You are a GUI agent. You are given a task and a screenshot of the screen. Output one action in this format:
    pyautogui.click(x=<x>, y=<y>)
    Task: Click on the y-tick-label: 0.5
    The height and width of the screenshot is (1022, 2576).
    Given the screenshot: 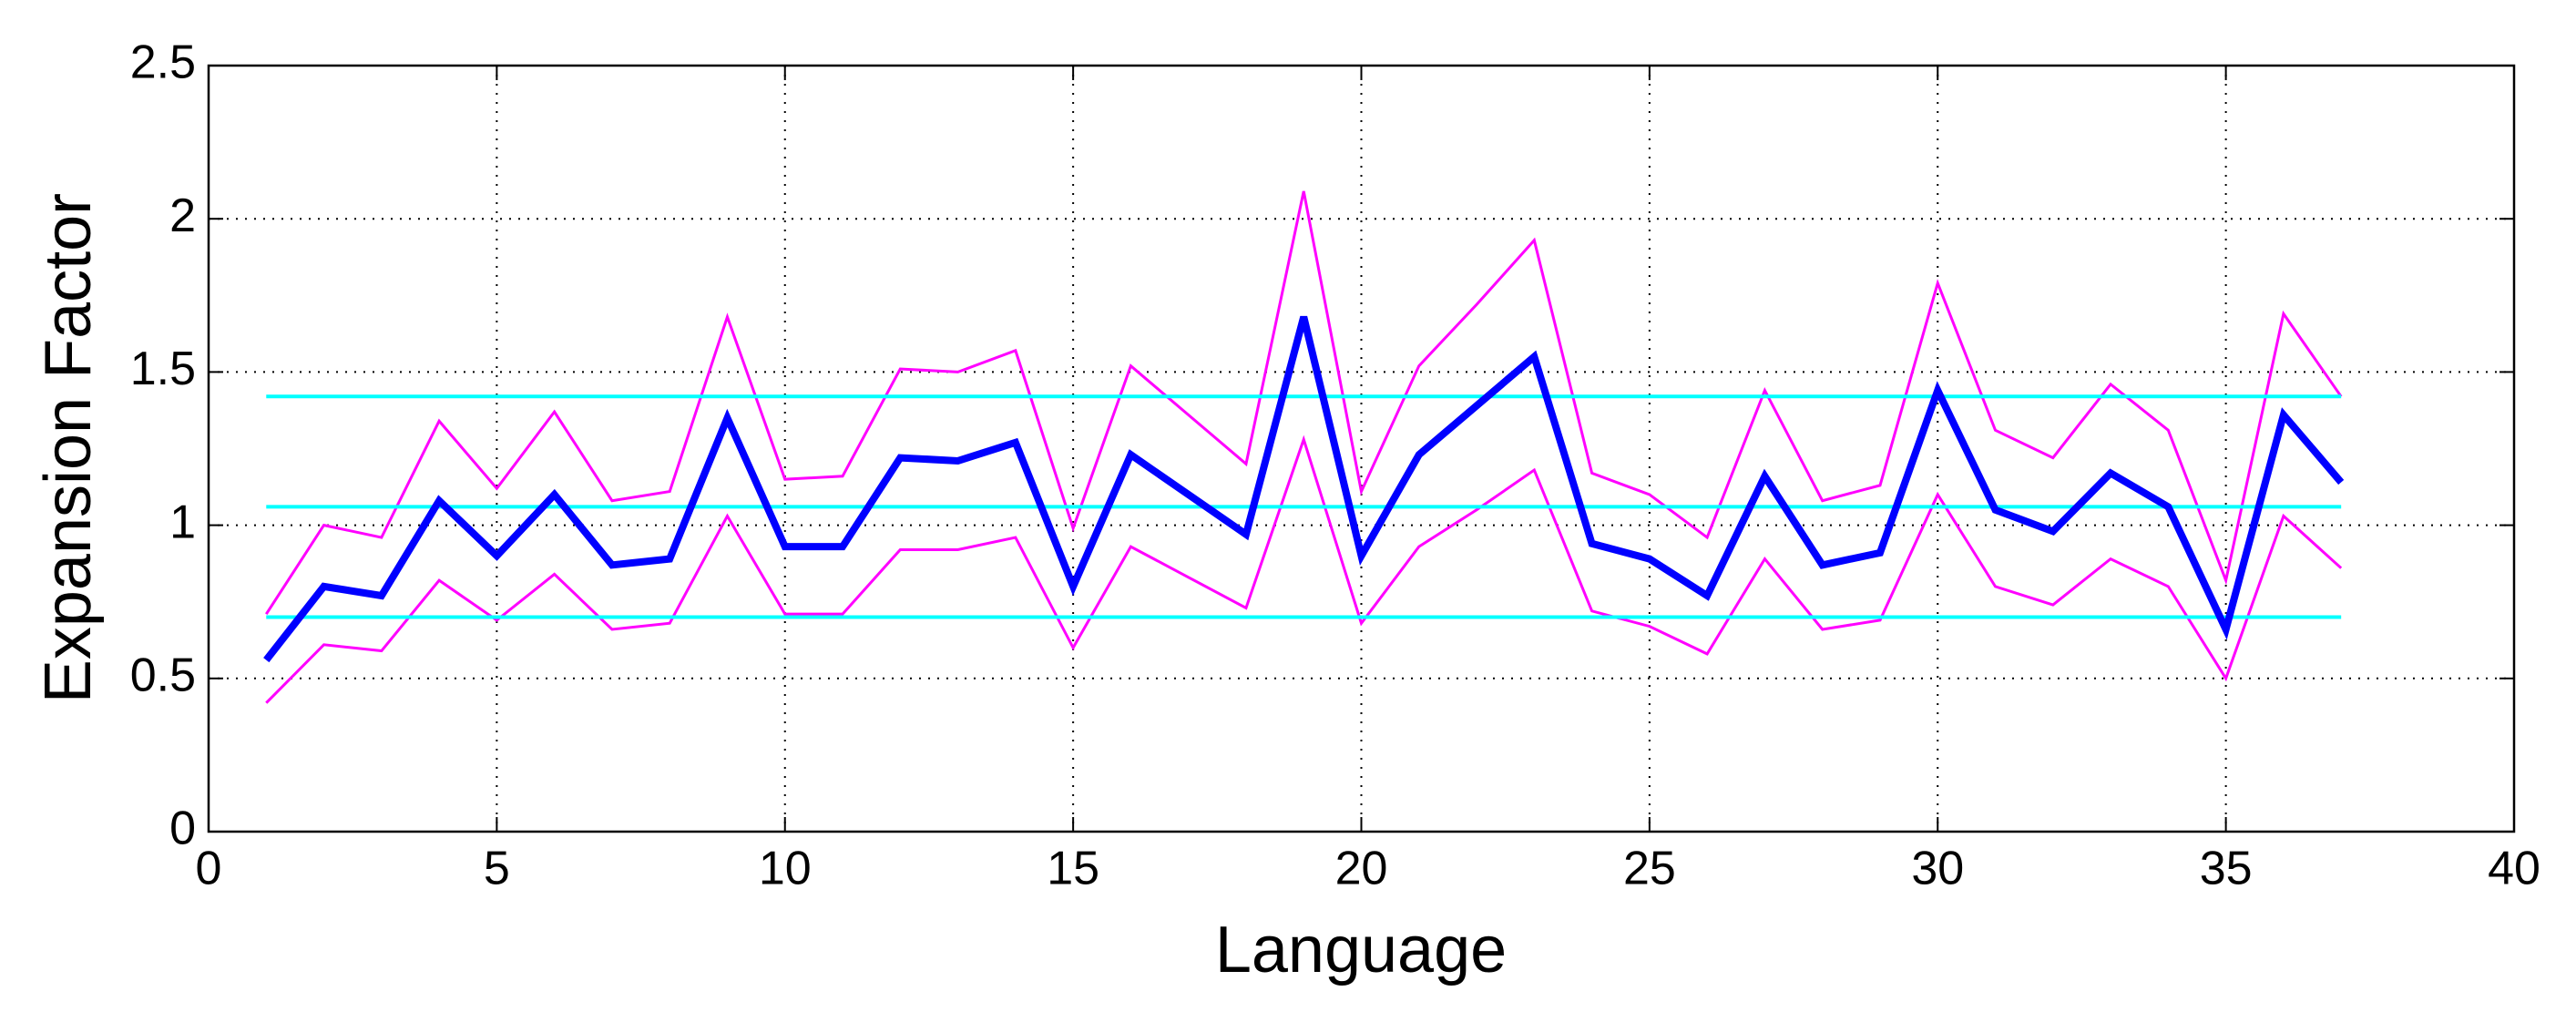 What is the action you would take?
    pyautogui.click(x=163, y=676)
    